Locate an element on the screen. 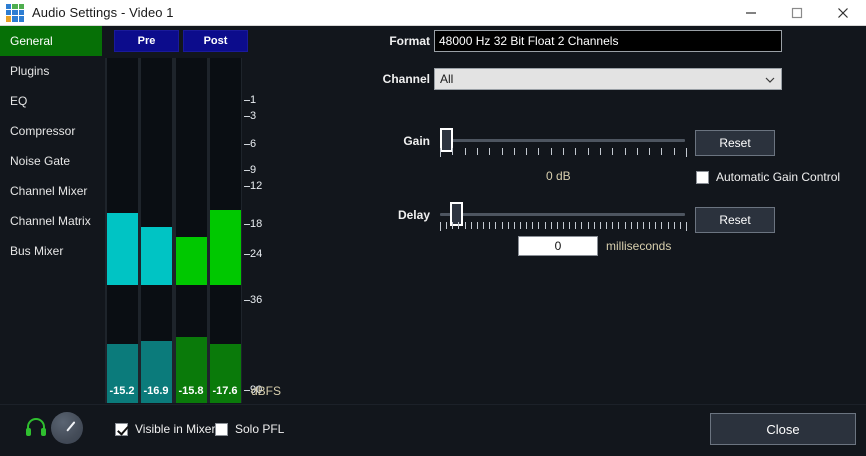 The width and height of the screenshot is (866, 456). solo-pfl-label: Solo PFL is located at coordinates (260, 429).